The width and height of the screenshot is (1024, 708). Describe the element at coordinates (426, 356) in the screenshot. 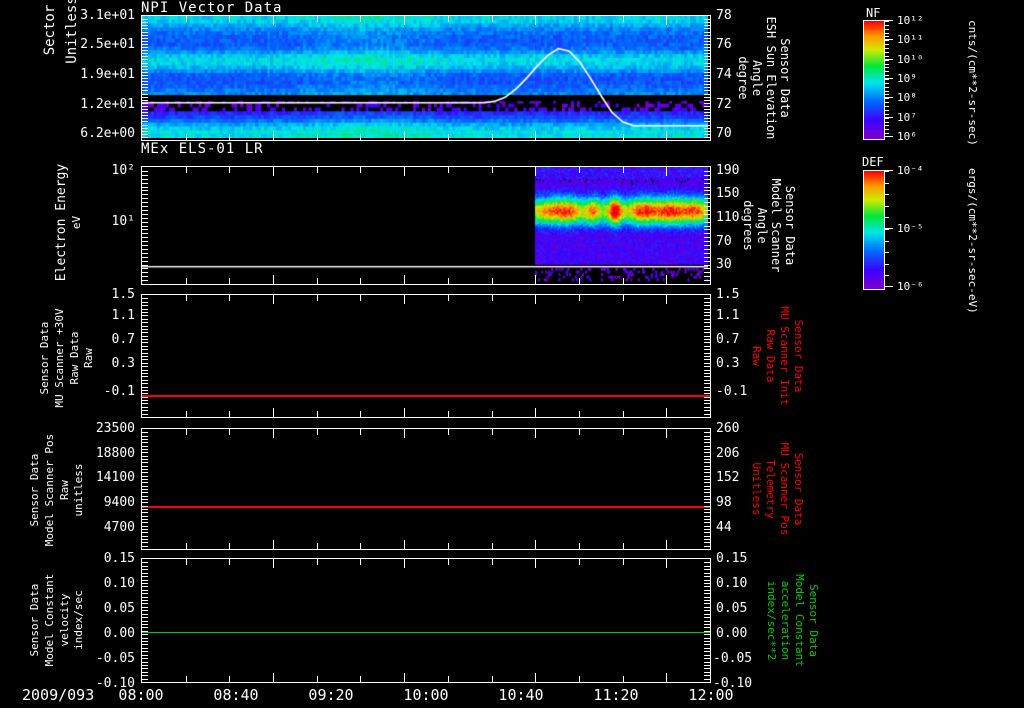

I see `panel-mu-scanner-30v-raw` at that location.